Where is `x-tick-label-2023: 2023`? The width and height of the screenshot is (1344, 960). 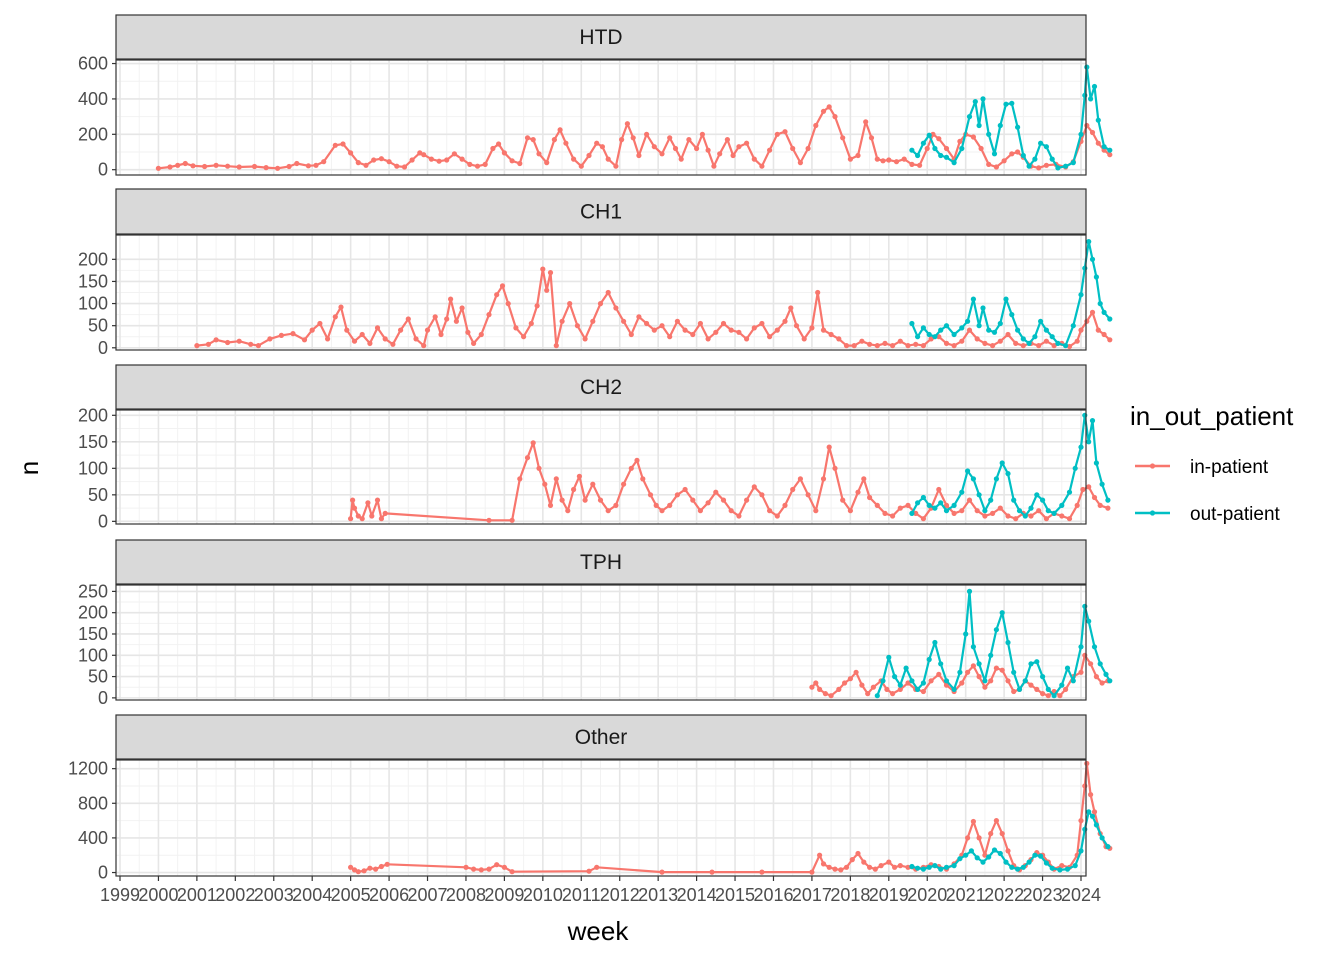
x-tick-label-2023: 2023 is located at coordinates (1043, 895).